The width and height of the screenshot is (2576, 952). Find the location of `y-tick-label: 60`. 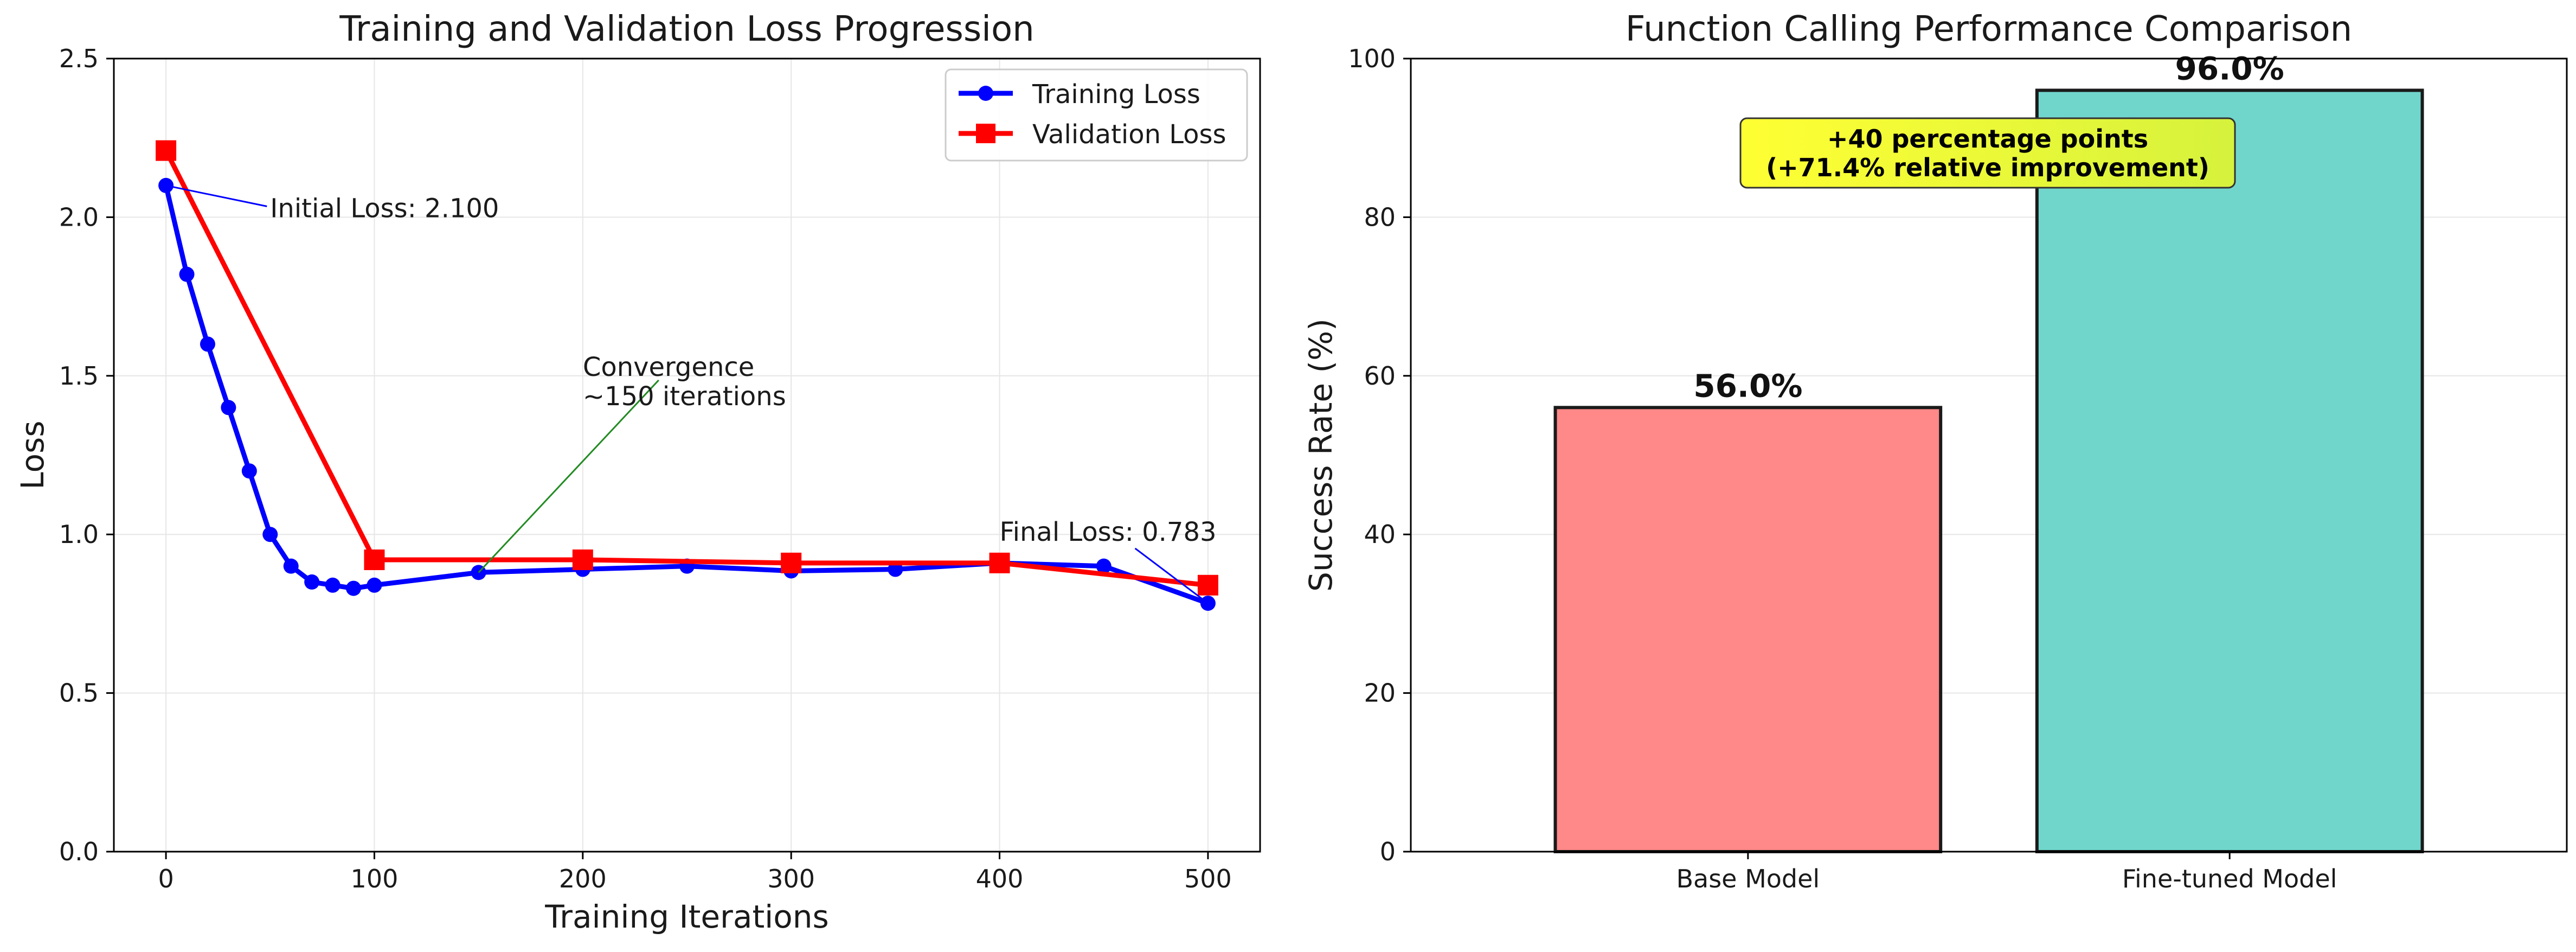

y-tick-label: 60 is located at coordinates (1380, 376).